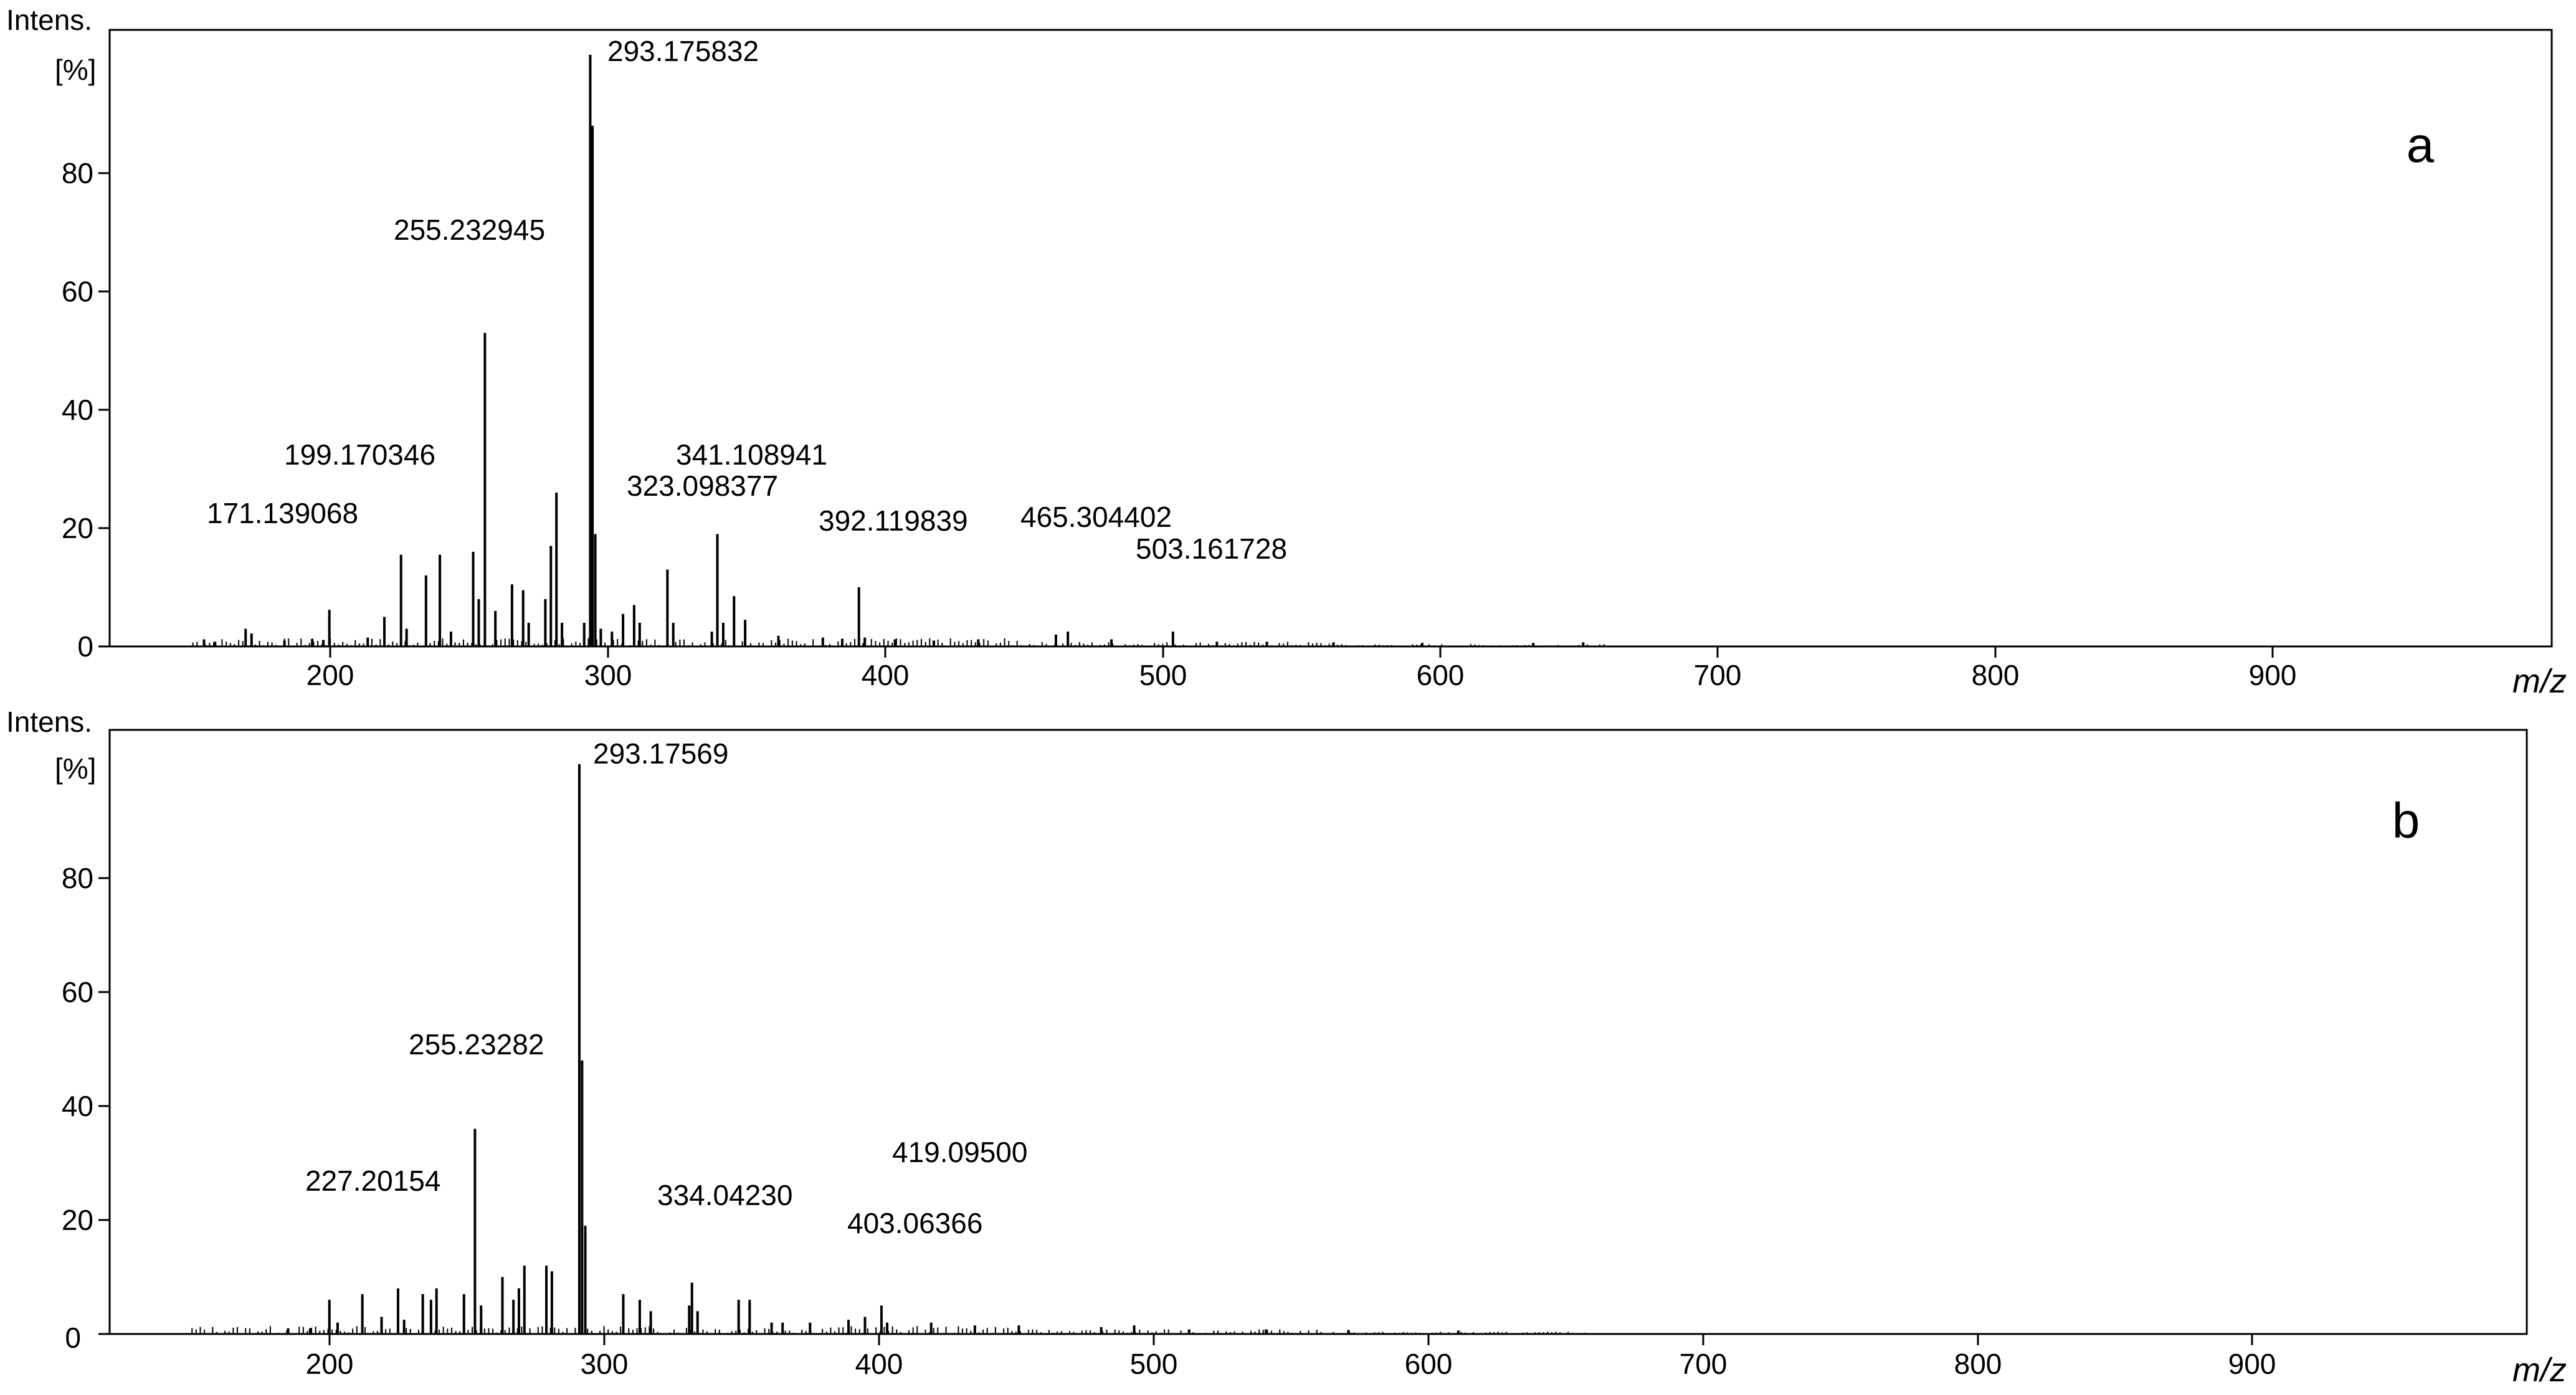 Image resolution: width=2576 pixels, height=1395 pixels. What do you see at coordinates (1096, 517) in the screenshot?
I see `peak-label: 465.304402` at bounding box center [1096, 517].